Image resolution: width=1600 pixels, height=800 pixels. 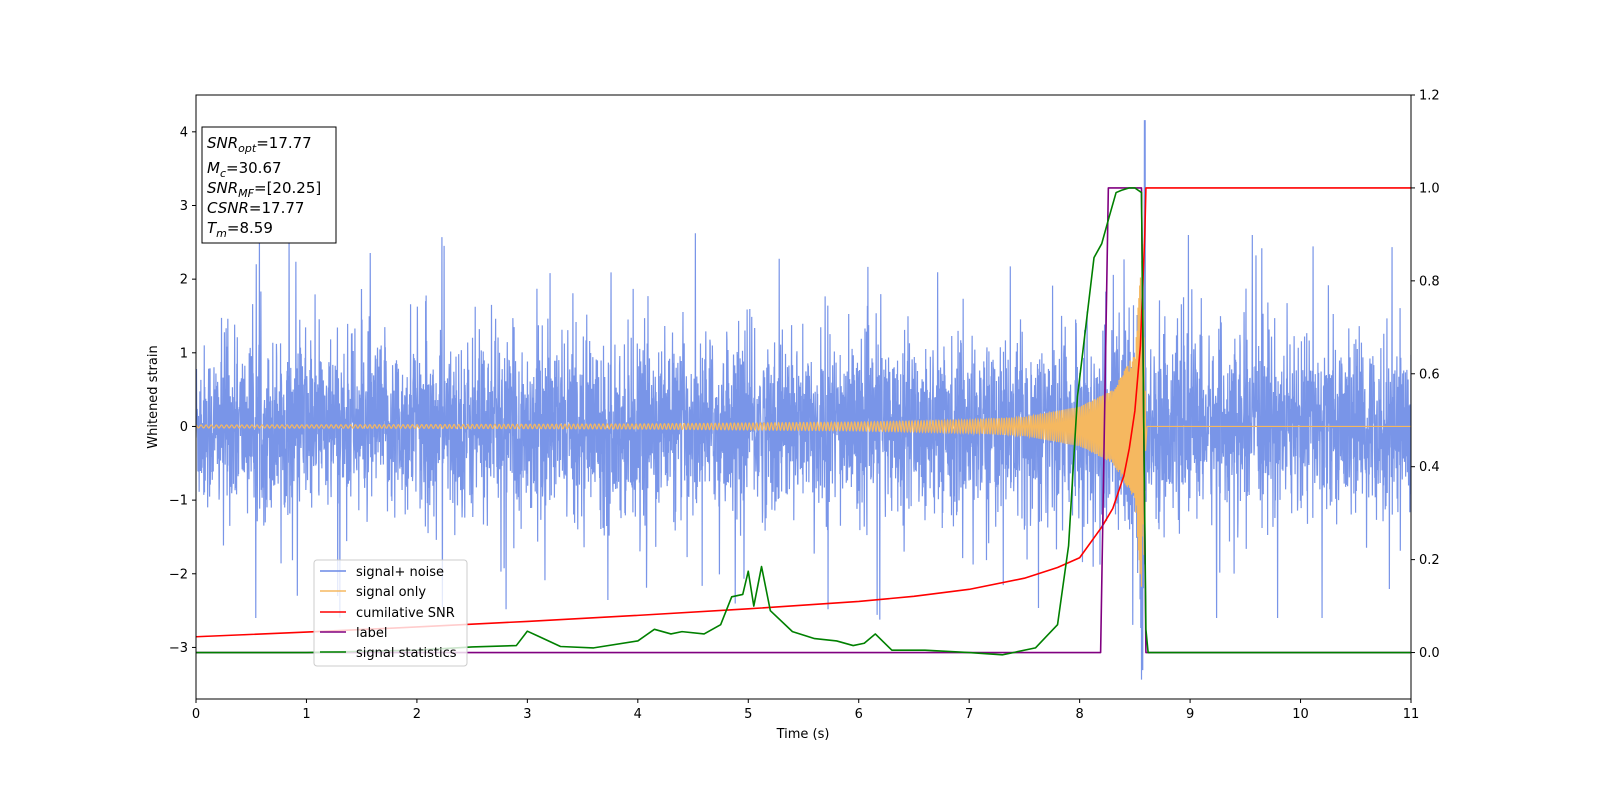 What do you see at coordinates (184, 206) in the screenshot?
I see `y-left-tick-label: 3` at bounding box center [184, 206].